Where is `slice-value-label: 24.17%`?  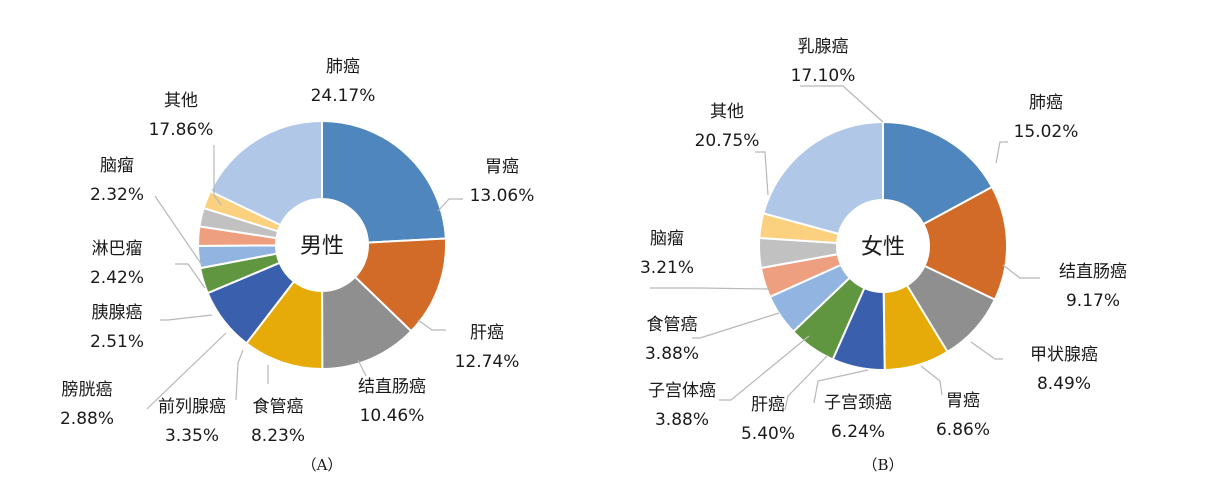 slice-value-label: 24.17% is located at coordinates (343, 96).